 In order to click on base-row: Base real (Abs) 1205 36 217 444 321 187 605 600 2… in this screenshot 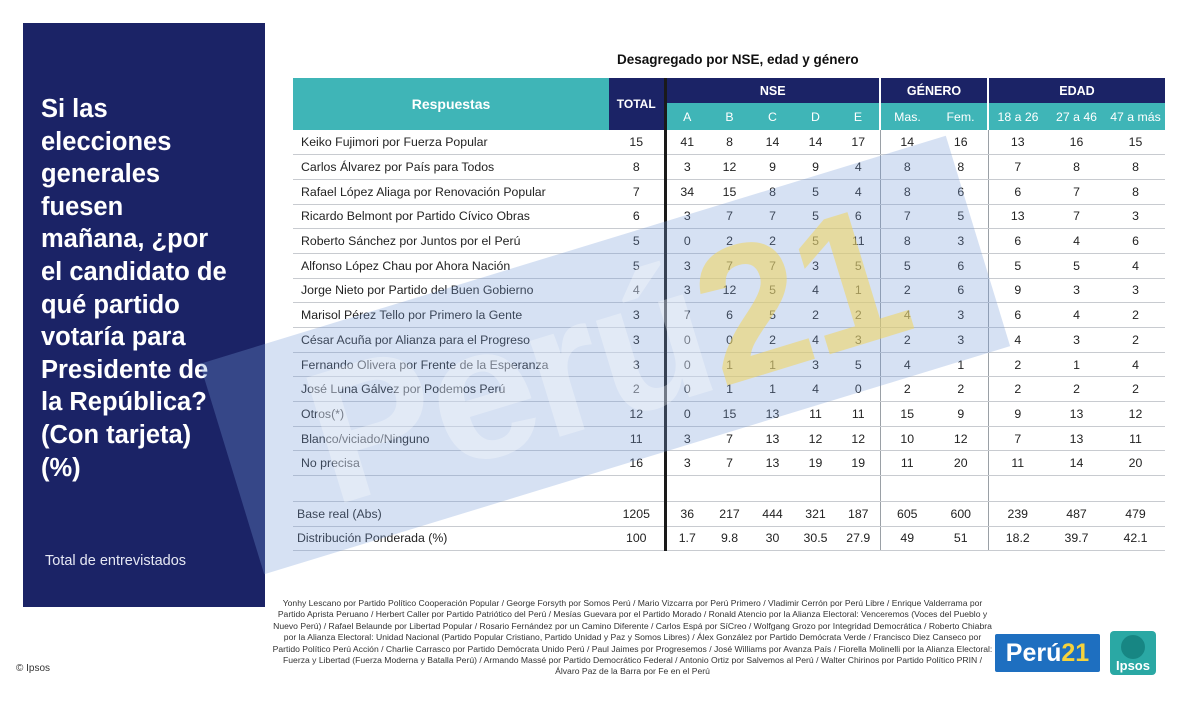, I will do `click(729, 514)`.